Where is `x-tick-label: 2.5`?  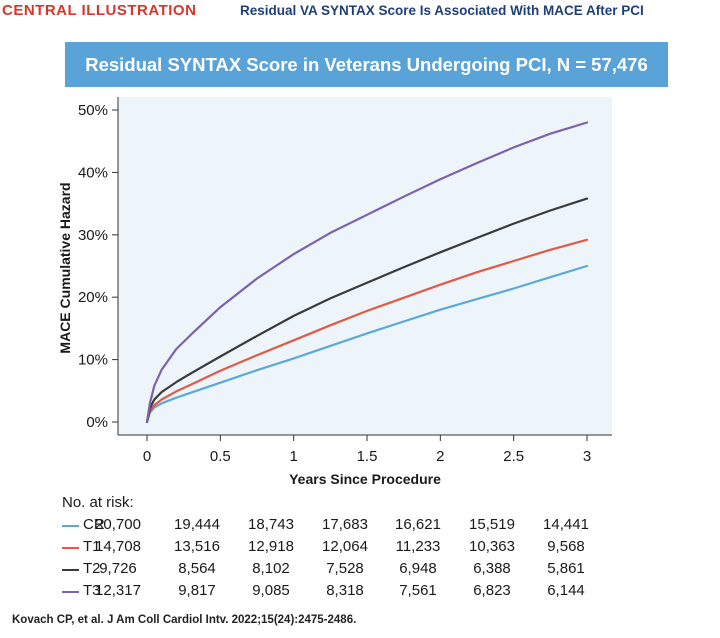 x-tick-label: 2.5 is located at coordinates (513, 456).